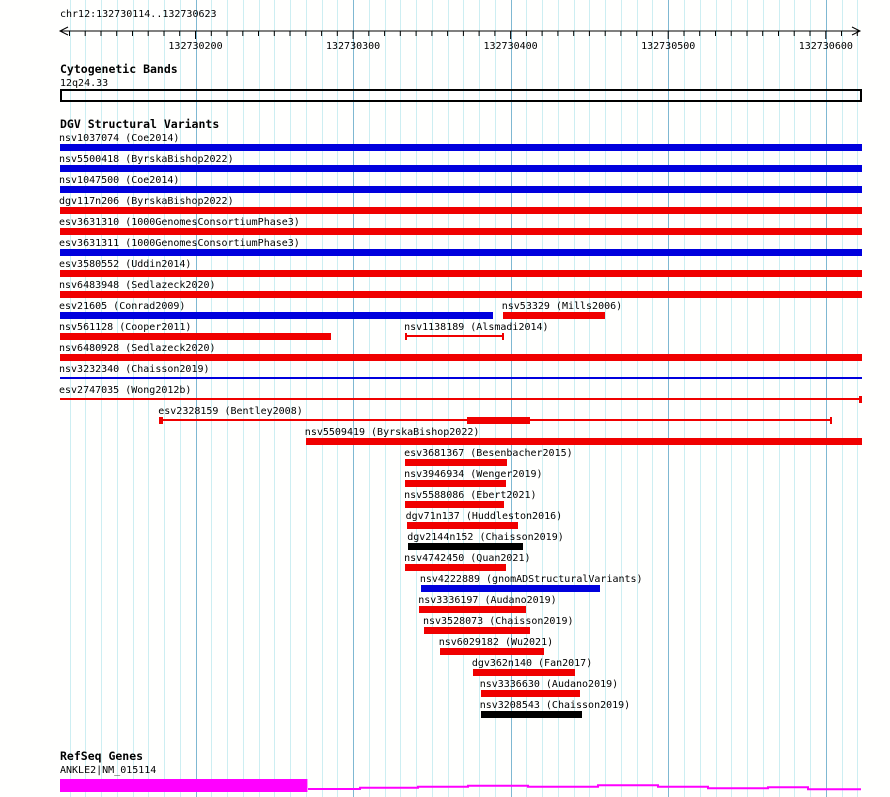  I want to click on axis-tick-label: 132730600, so click(826, 46).